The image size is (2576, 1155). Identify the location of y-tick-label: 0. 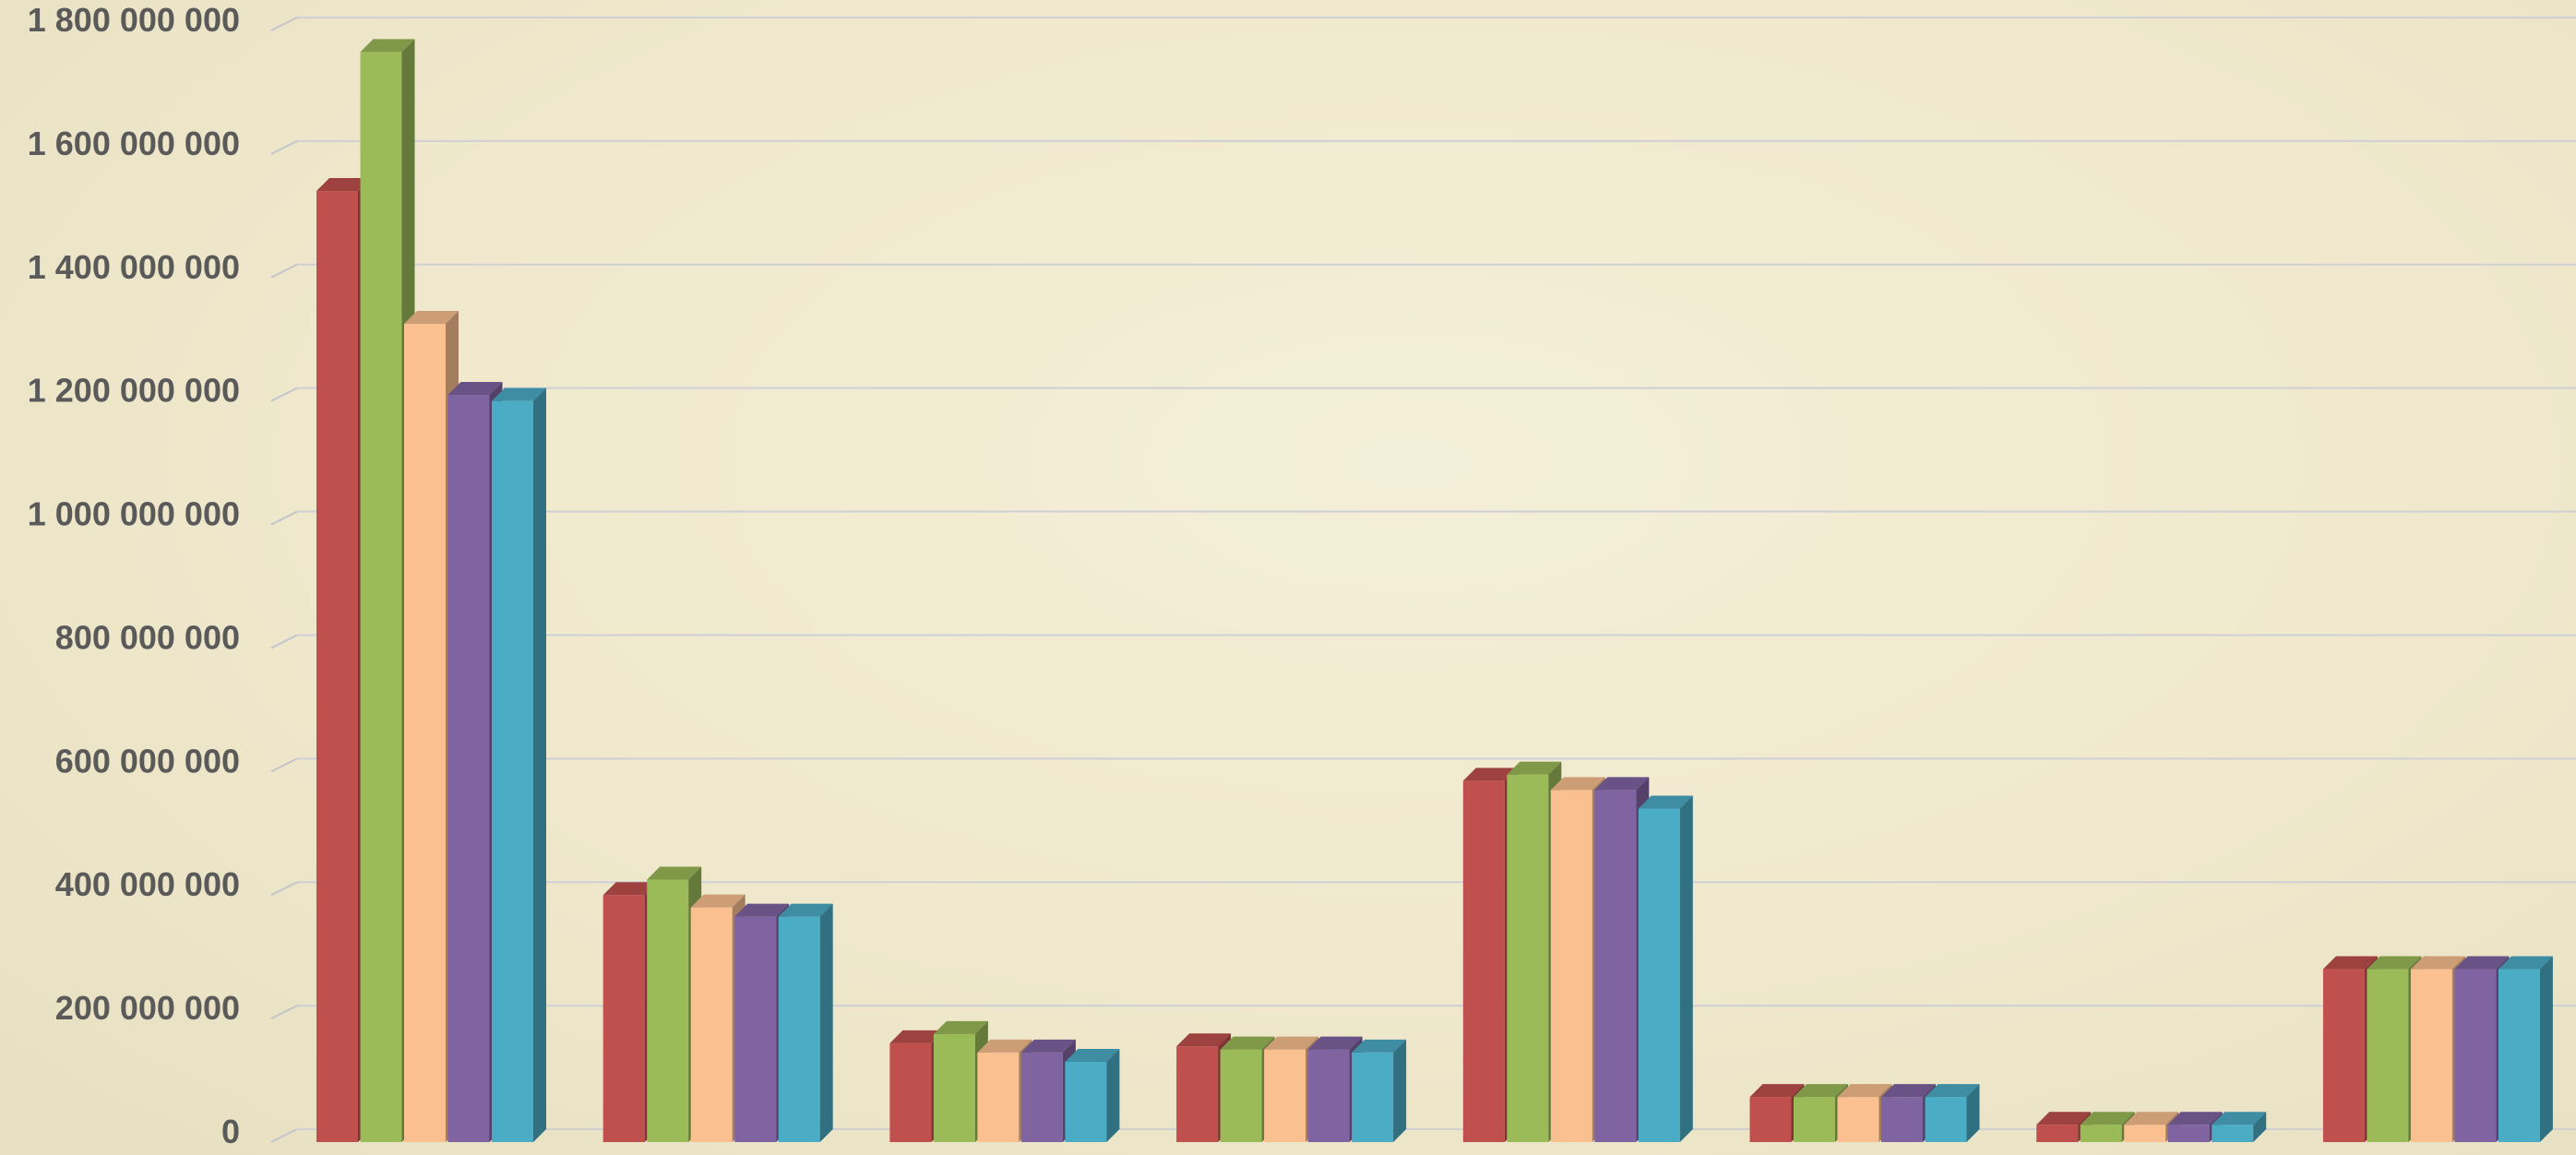
(230, 1131).